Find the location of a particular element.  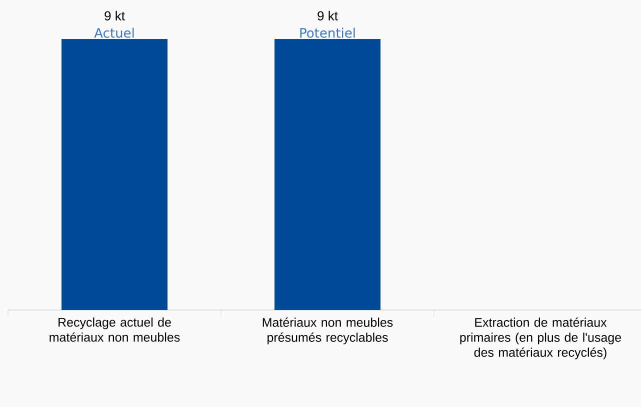

x-tick-label: Recyclage actuel de matériaux non meubles is located at coordinates (115, 330).